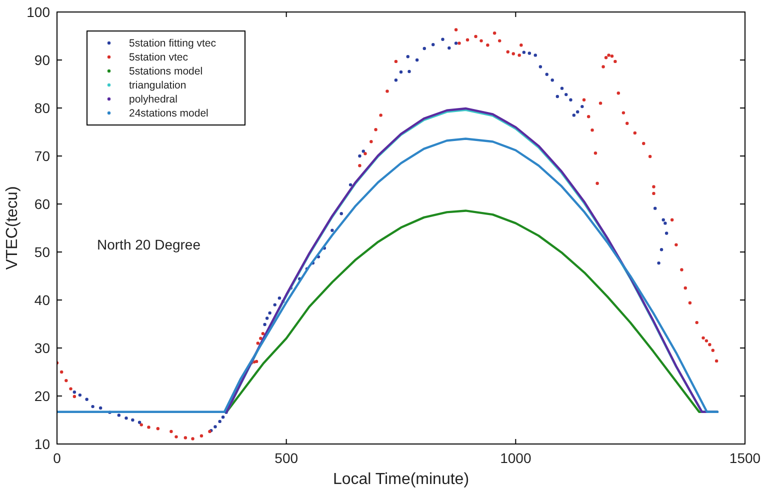 The image size is (763, 492). I want to click on y-tick-label: 40, so click(42, 300).